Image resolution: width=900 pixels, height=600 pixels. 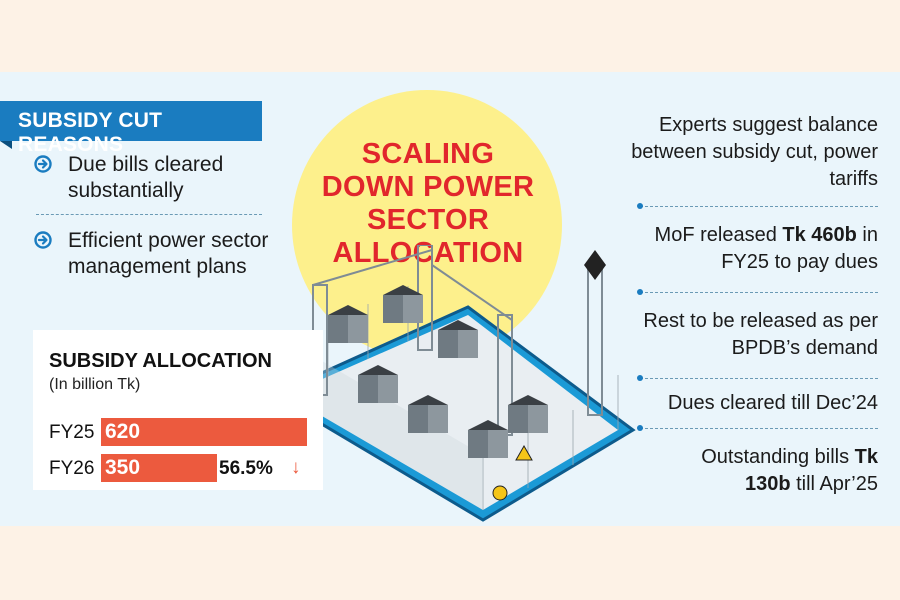 I want to click on fact-text: Outstanding bills, so click(x=778, y=457).